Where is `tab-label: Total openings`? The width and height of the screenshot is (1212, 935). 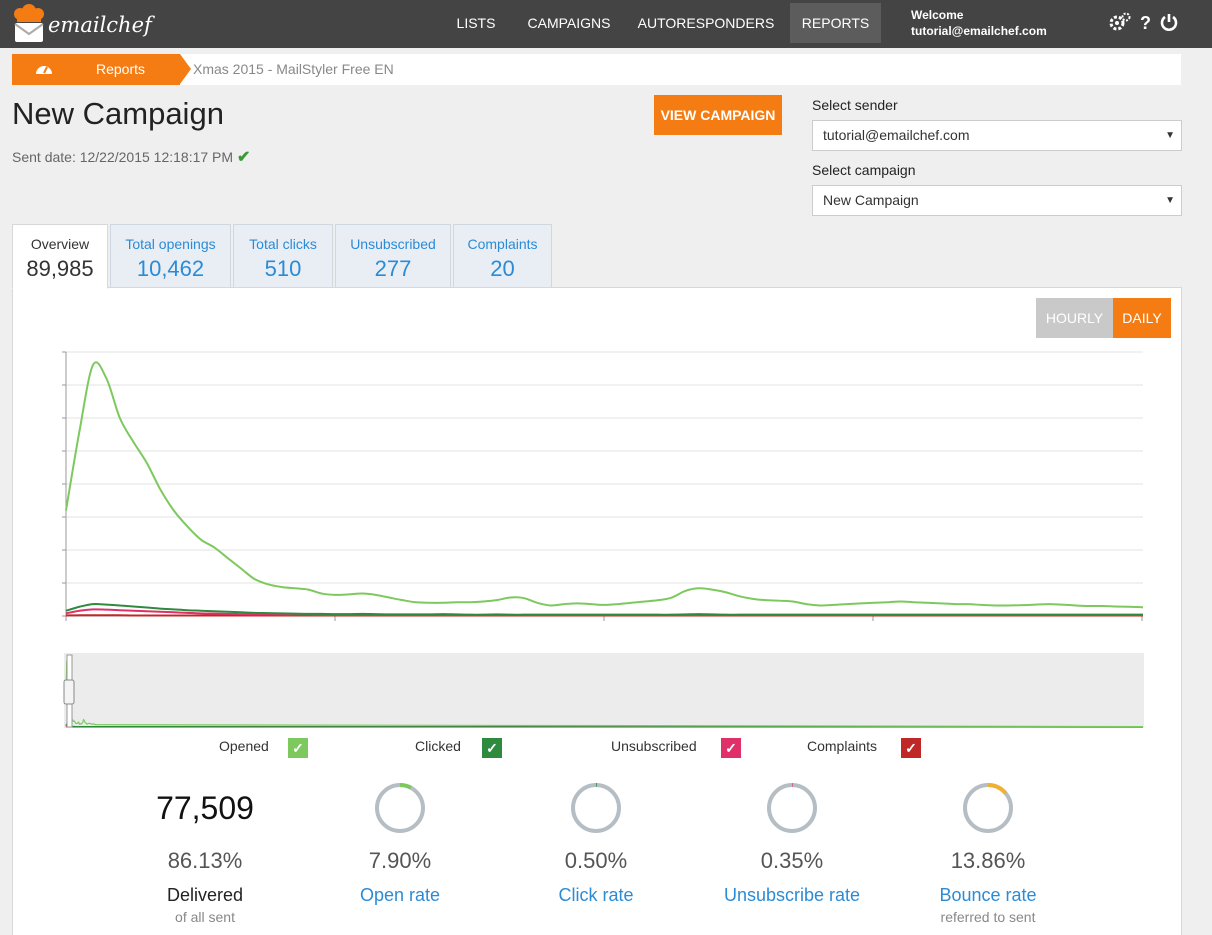
tab-label: Total openings is located at coordinates (170, 244).